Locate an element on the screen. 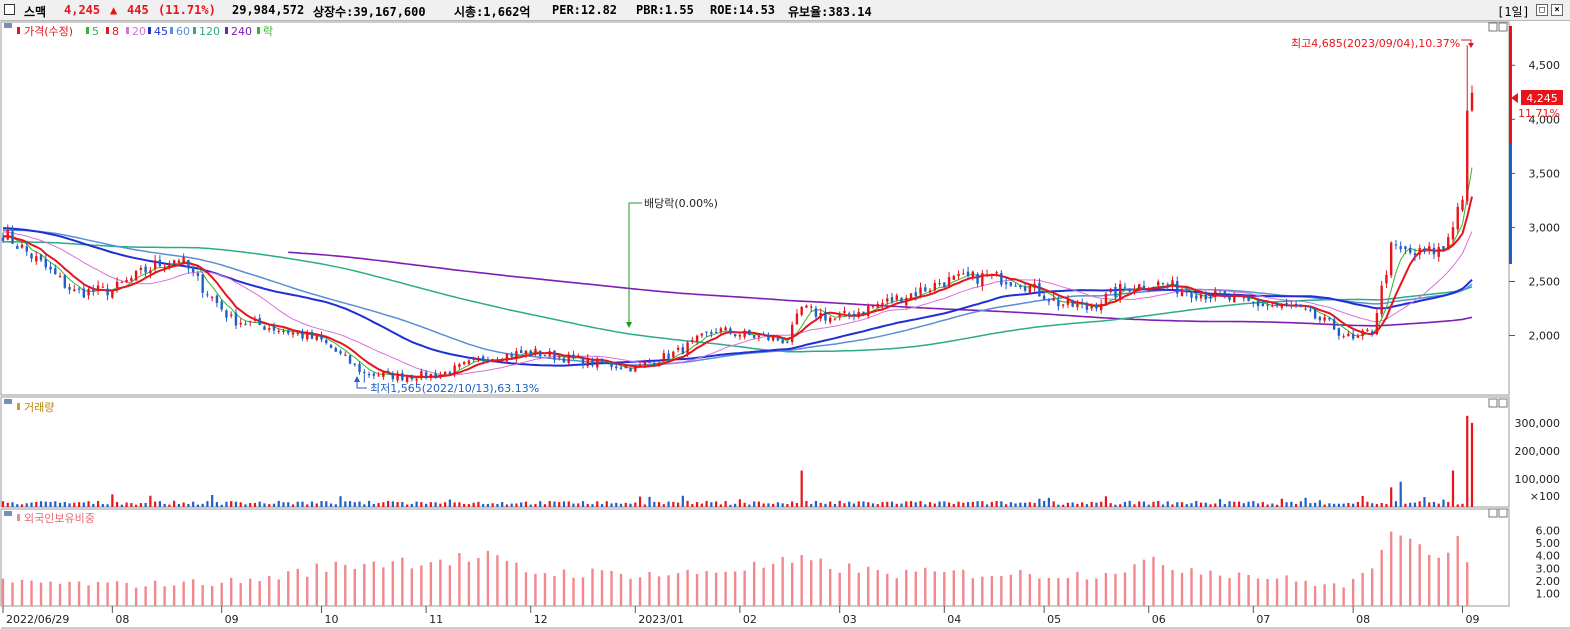 Image resolution: width=1570 pixels, height=629 pixels. volume-min-icon is located at coordinates (1493, 403).